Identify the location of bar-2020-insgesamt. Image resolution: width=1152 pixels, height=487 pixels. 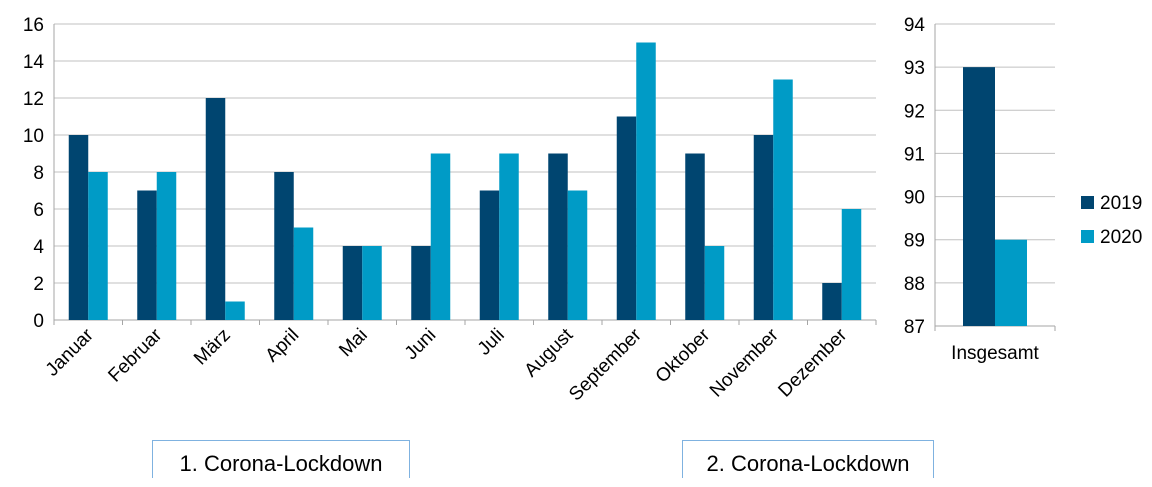
(1011, 282).